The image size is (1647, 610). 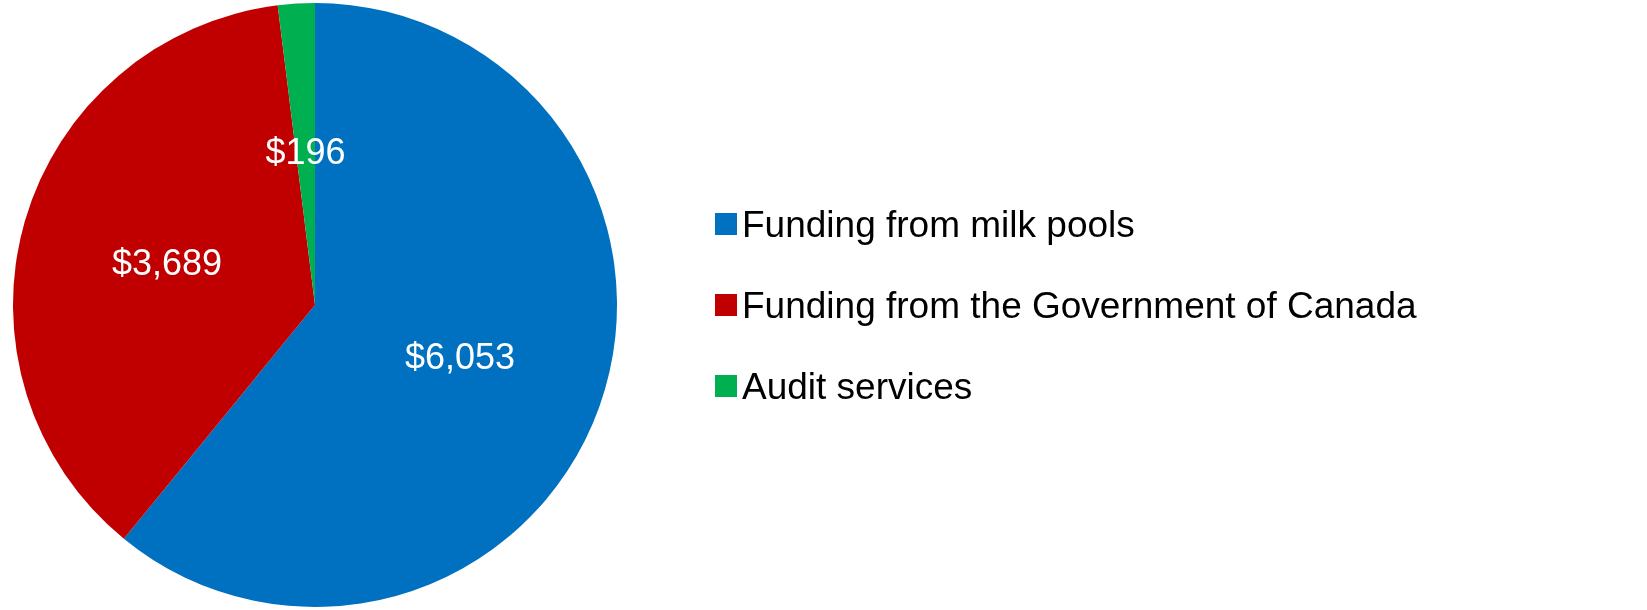 What do you see at coordinates (857, 386) in the screenshot?
I see `legend-label: Audit services` at bounding box center [857, 386].